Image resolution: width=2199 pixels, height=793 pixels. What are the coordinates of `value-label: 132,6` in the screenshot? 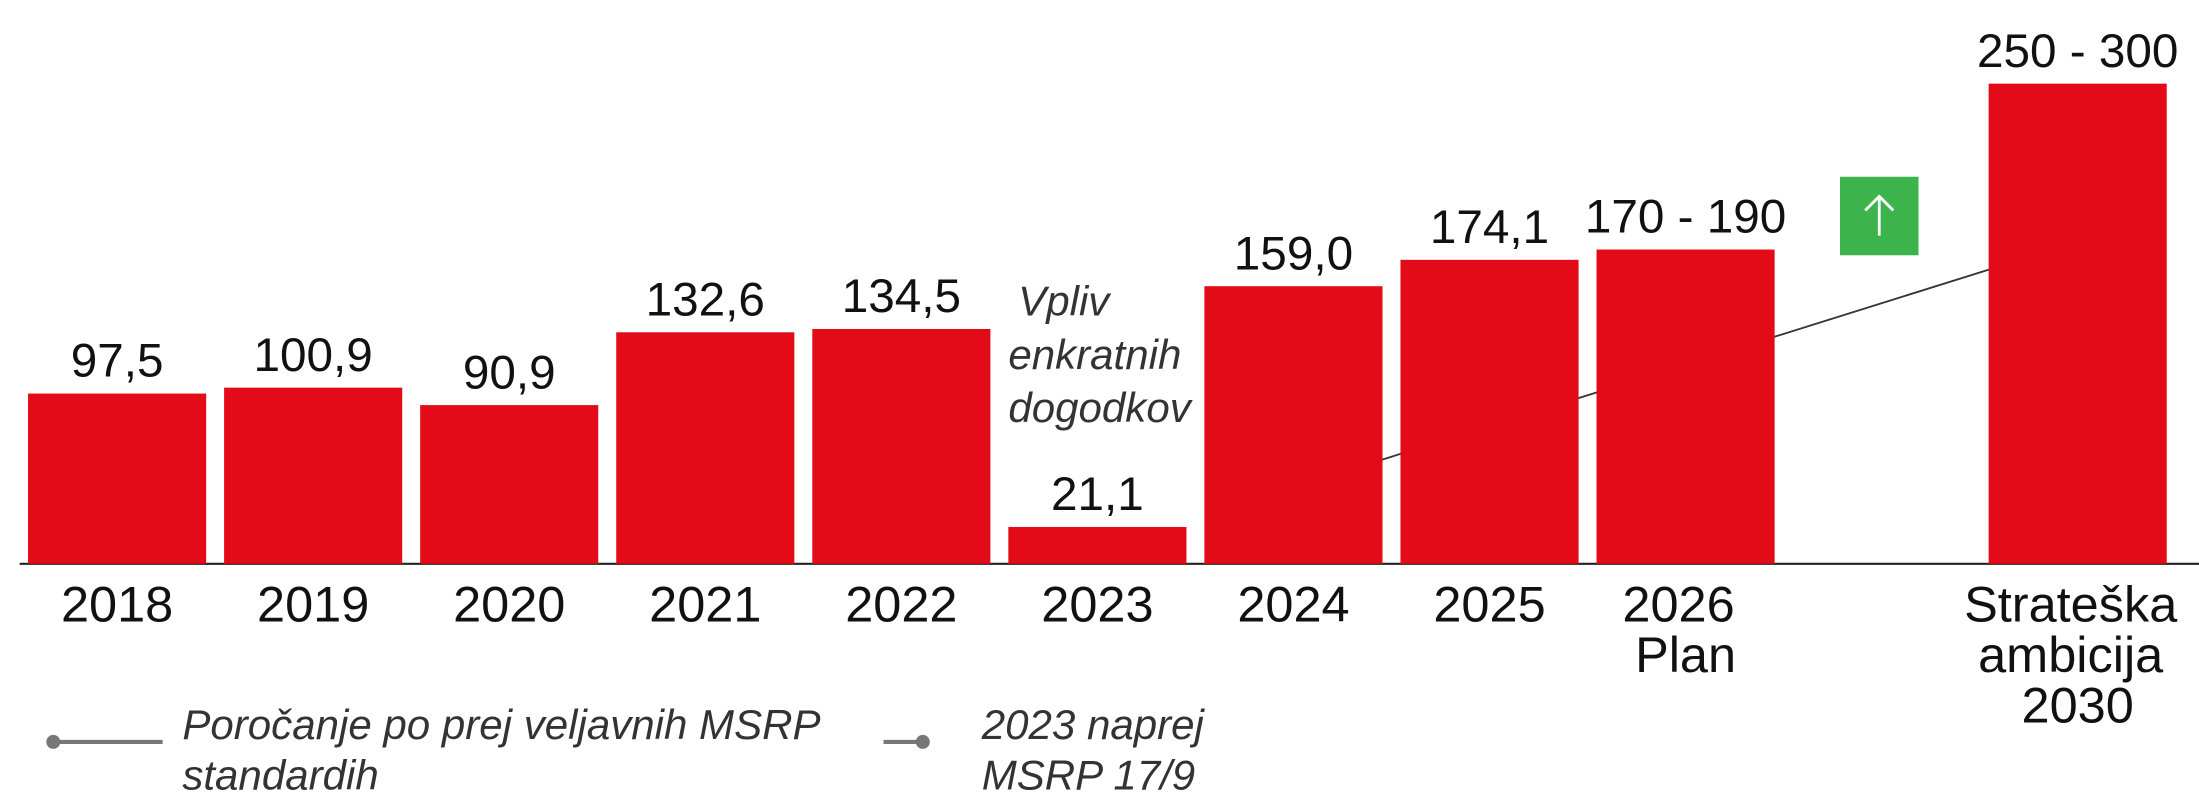 It's located at (705, 299).